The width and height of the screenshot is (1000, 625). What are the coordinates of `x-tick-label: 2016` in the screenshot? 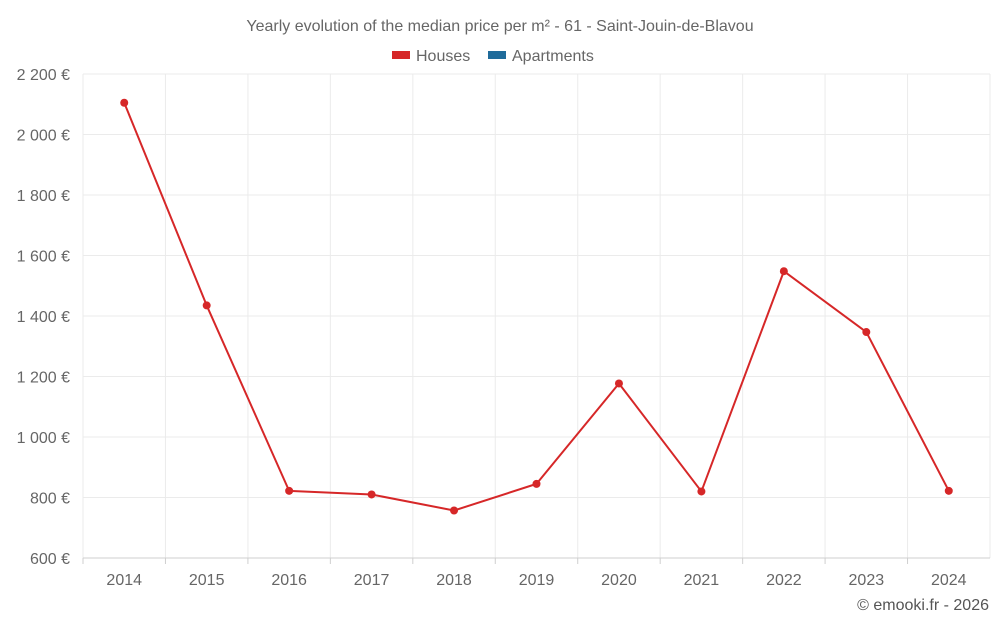 It's located at (289, 580).